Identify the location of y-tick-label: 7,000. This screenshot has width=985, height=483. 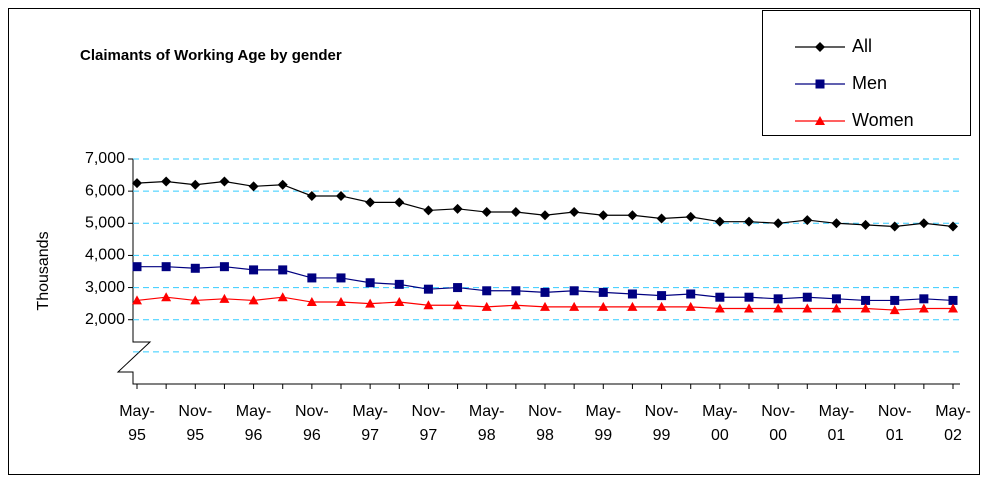
(105, 158).